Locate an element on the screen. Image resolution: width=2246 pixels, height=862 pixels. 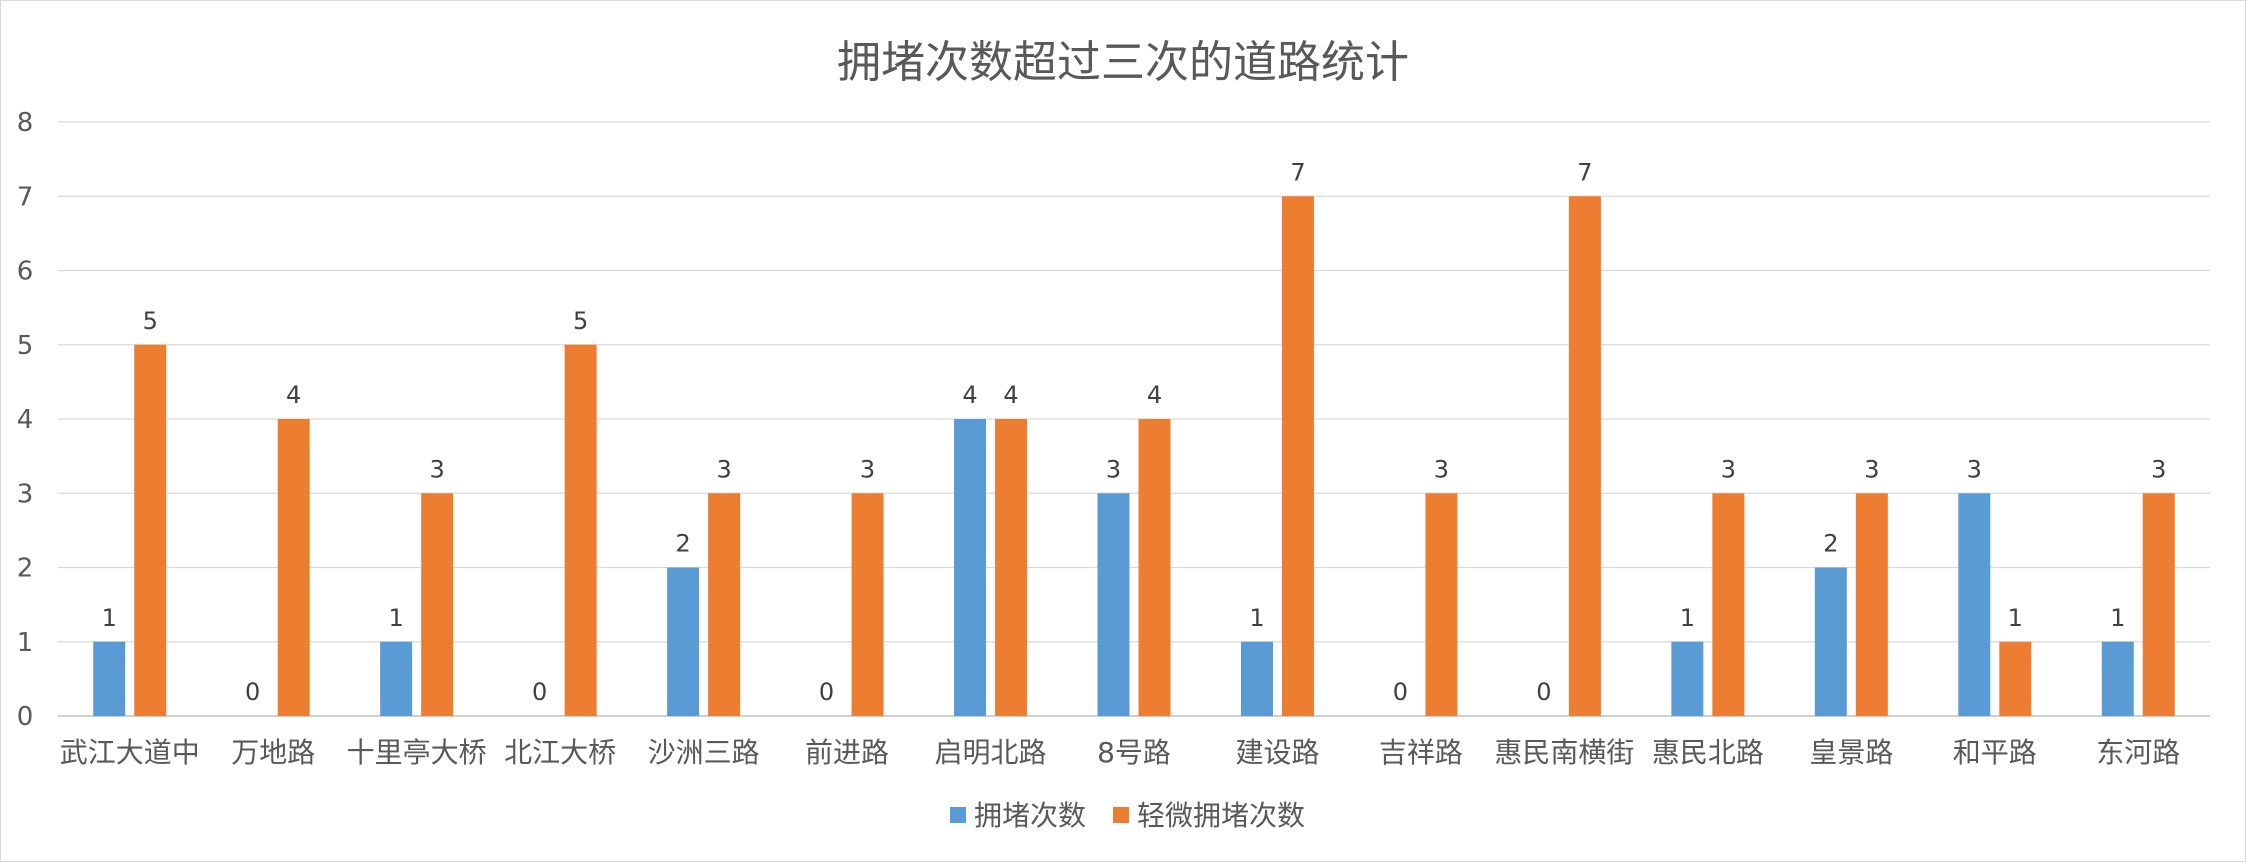
x-tick-label: 启明北路 is located at coordinates (991, 752).